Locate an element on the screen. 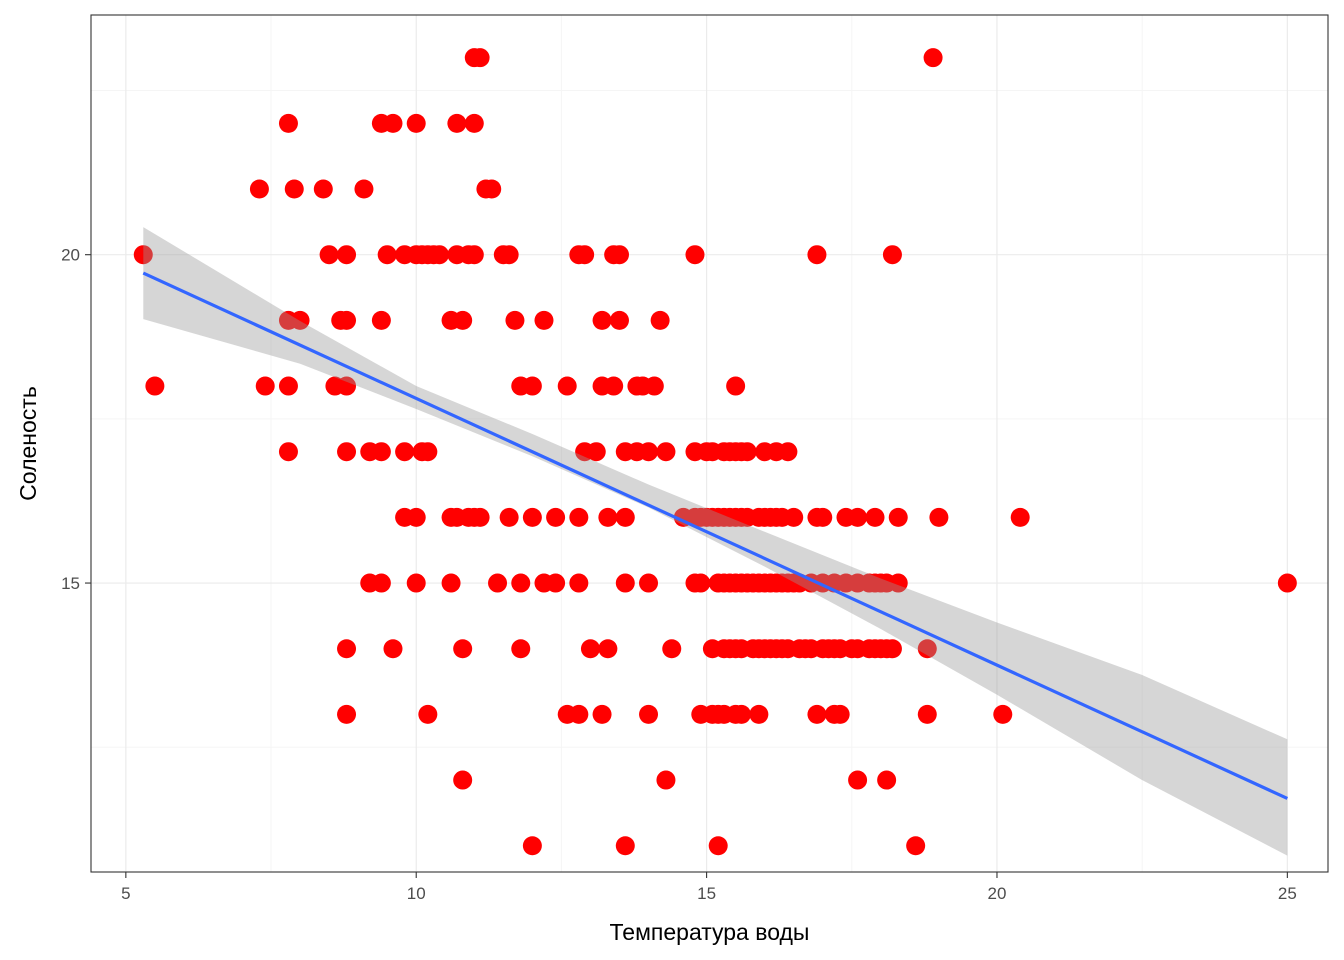  x-tick-label: 10 is located at coordinates (416, 893).